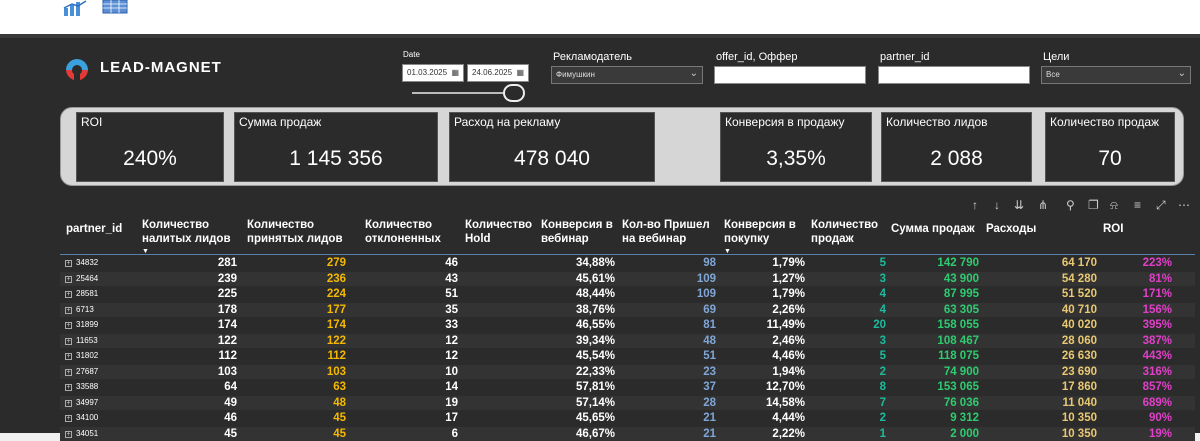 The image size is (1200, 441). What do you see at coordinates (403, 232) in the screenshot?
I see `col-header-rejected-leads: Количество отклоненных` at bounding box center [403, 232].